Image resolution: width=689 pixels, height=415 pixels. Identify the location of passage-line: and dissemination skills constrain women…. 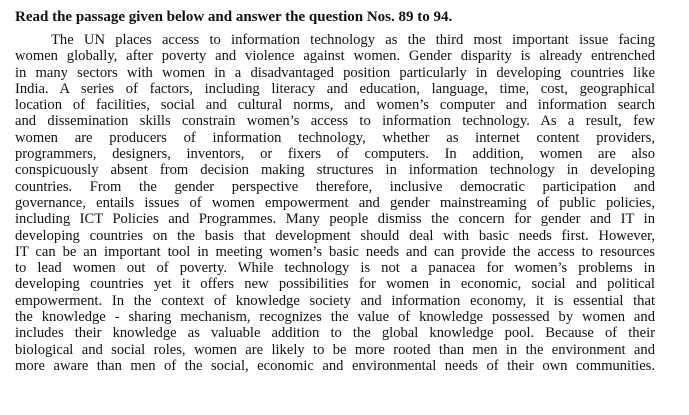
(335, 121).